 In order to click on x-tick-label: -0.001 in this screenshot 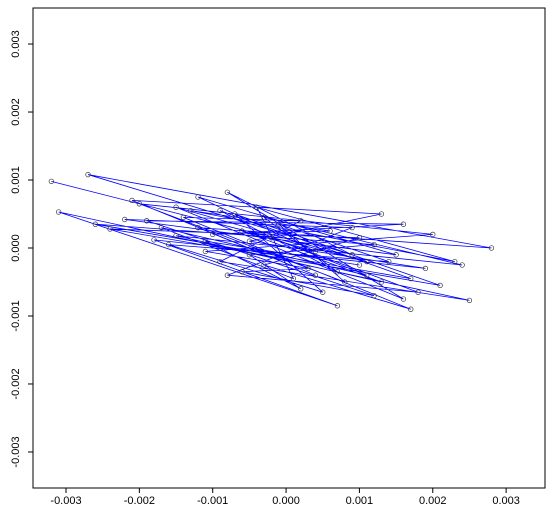, I will do `click(212, 501)`.